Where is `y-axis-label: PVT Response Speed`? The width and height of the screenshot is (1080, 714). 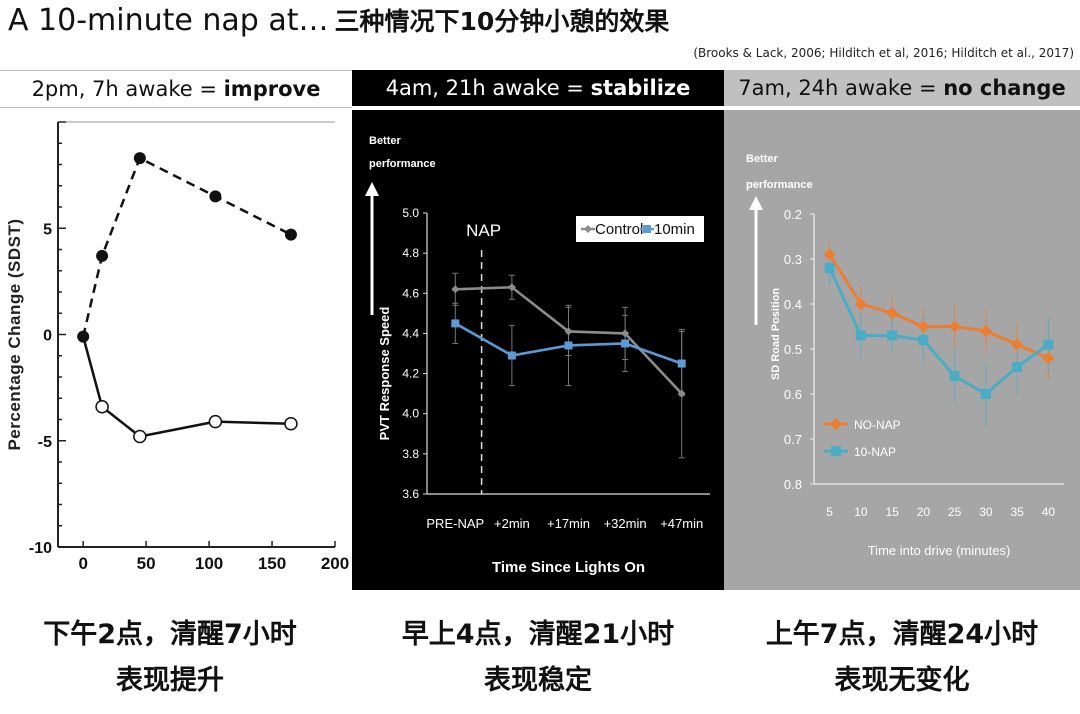 y-axis-label: PVT Response Speed is located at coordinates (384, 374).